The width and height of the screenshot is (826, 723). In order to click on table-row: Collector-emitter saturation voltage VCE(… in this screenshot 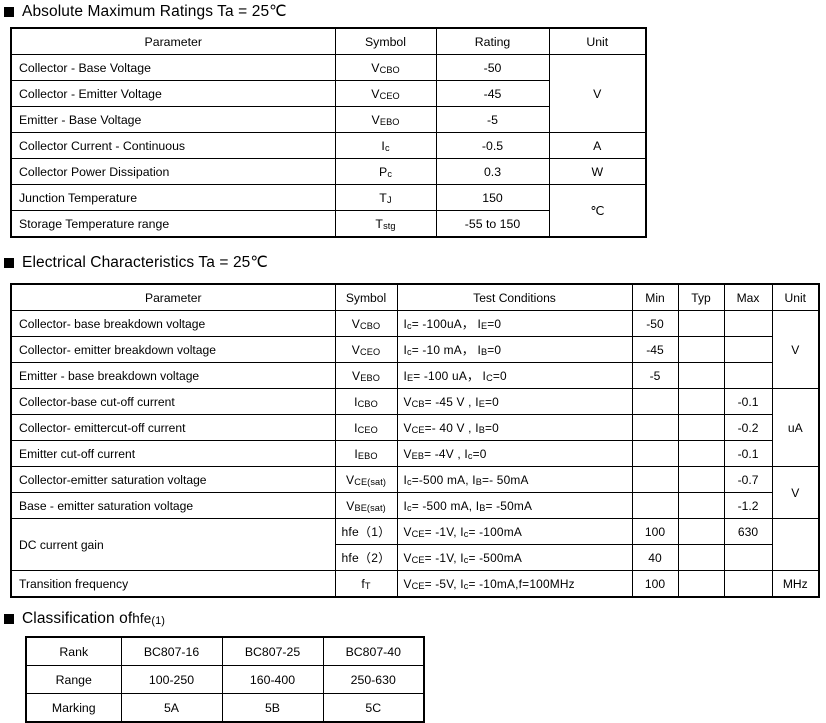, I will do `click(415, 492)`.